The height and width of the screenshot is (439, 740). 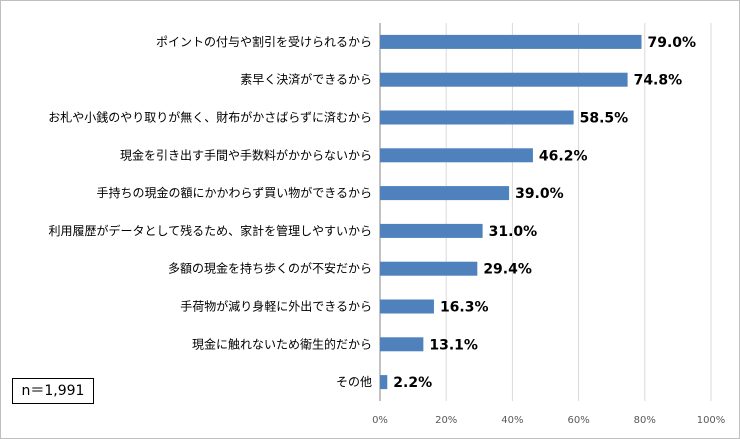 I want to click on category-label: 素早く決済ができるから, so click(x=306, y=79).